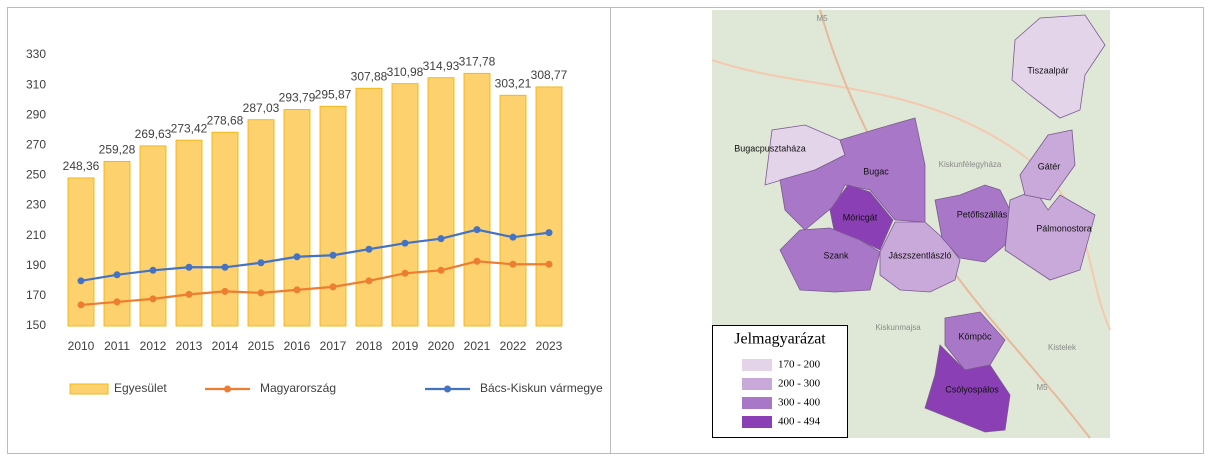  Describe the element at coordinates (477, 62) in the screenshot. I see `data-label: 317,78` at that location.